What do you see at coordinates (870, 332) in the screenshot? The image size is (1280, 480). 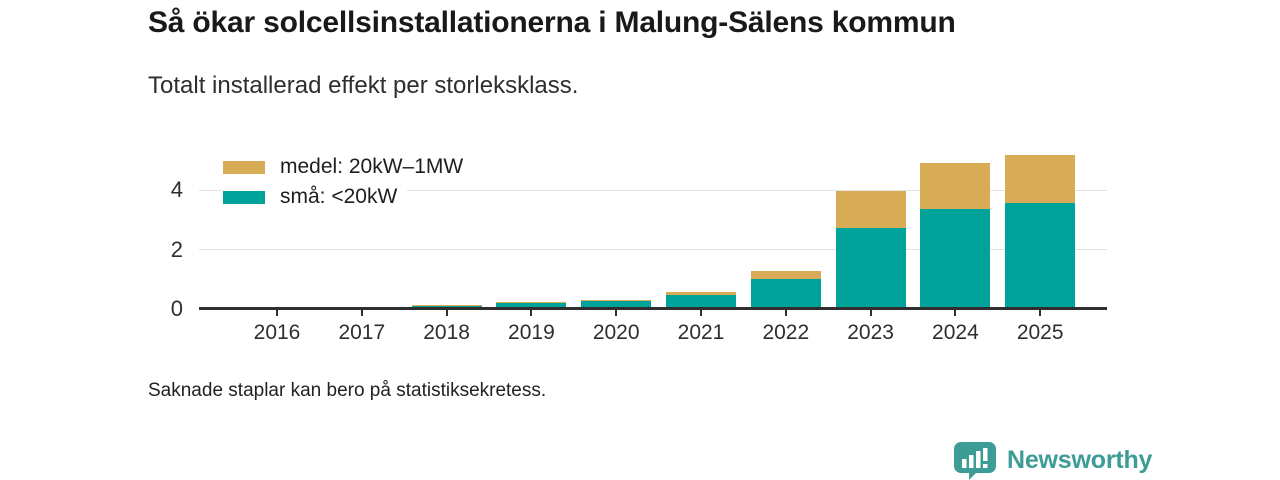 I see `x-tick-label: 2023` at bounding box center [870, 332].